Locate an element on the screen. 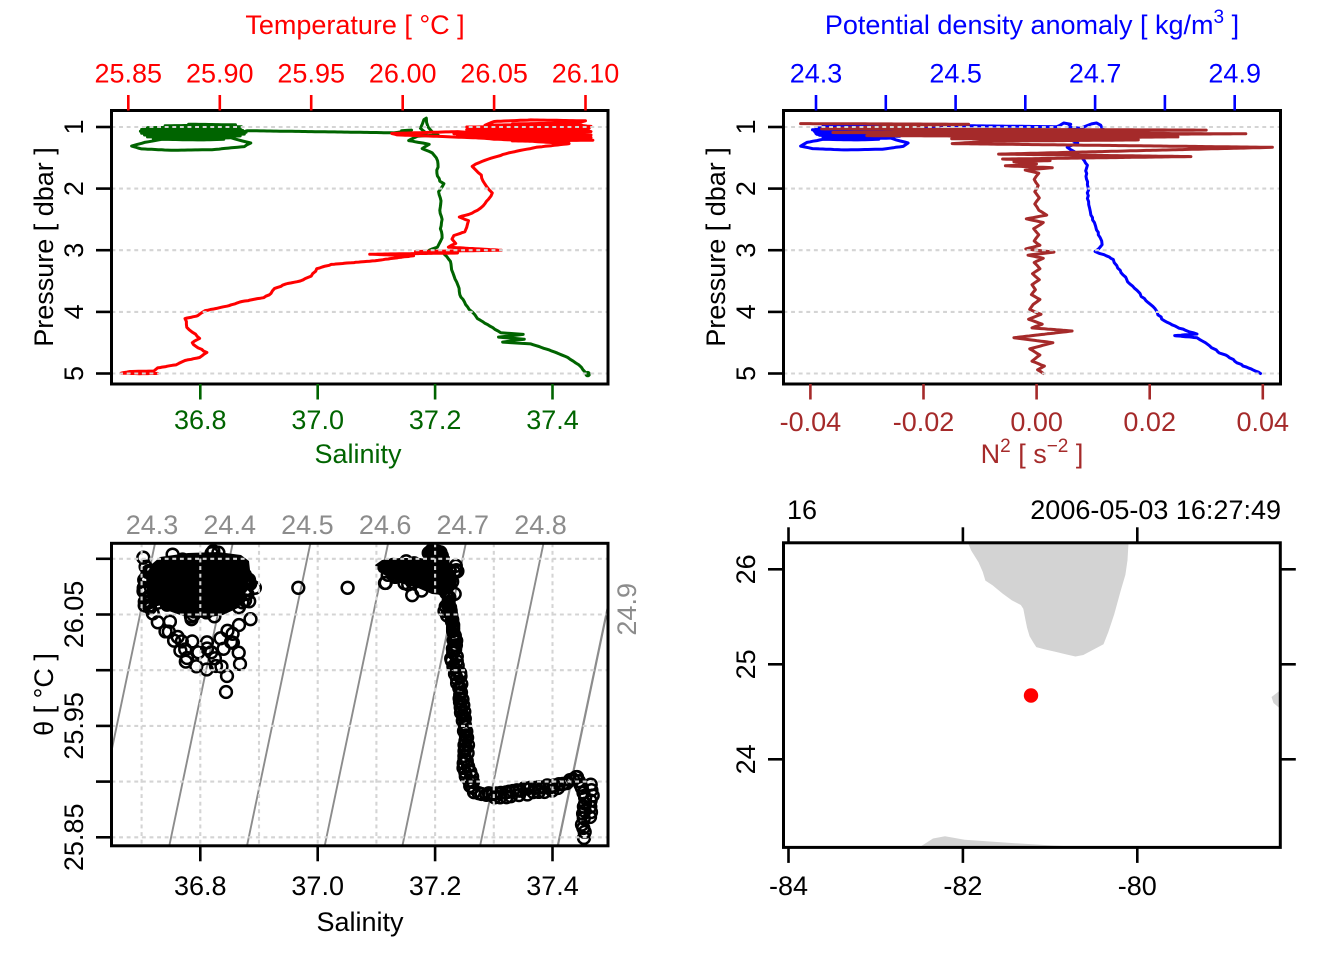  svg-text: -80 is located at coordinates (1137, 886).